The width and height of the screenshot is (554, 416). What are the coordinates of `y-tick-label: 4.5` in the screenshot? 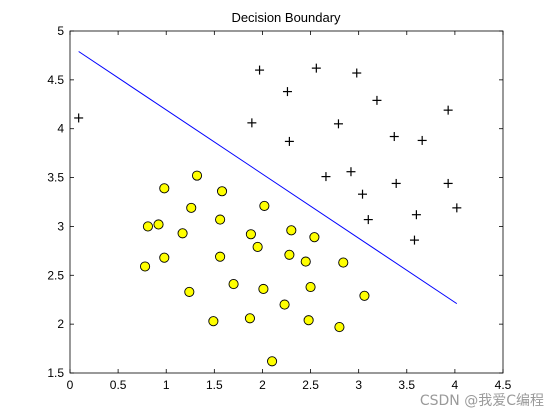 It's located at (55, 80).